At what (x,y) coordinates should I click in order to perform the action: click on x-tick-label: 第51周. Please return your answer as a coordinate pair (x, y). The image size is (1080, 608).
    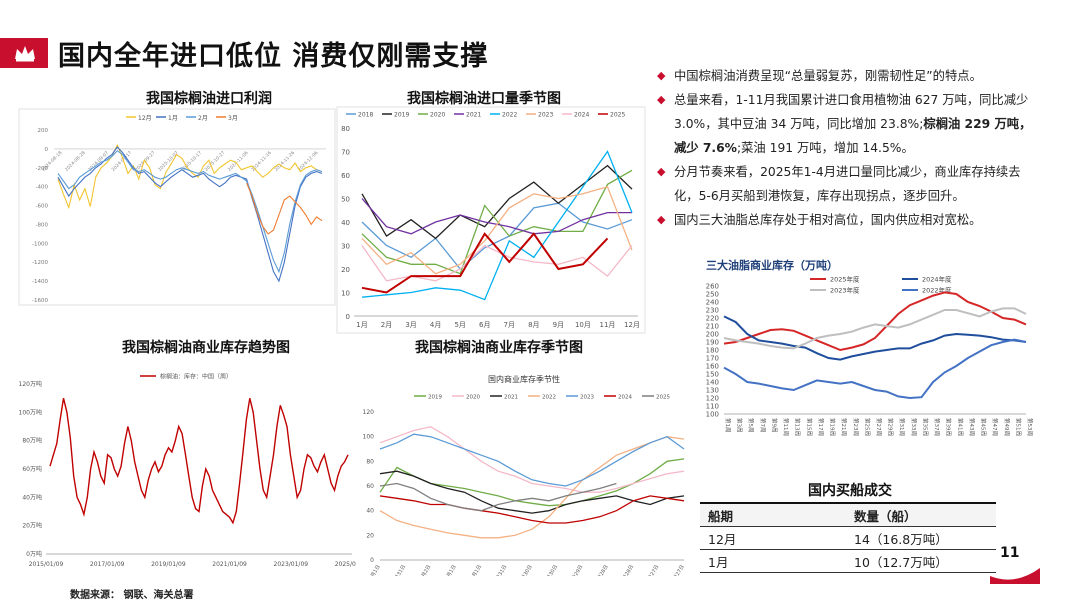
    Looking at the image, I should click on (1018, 427).